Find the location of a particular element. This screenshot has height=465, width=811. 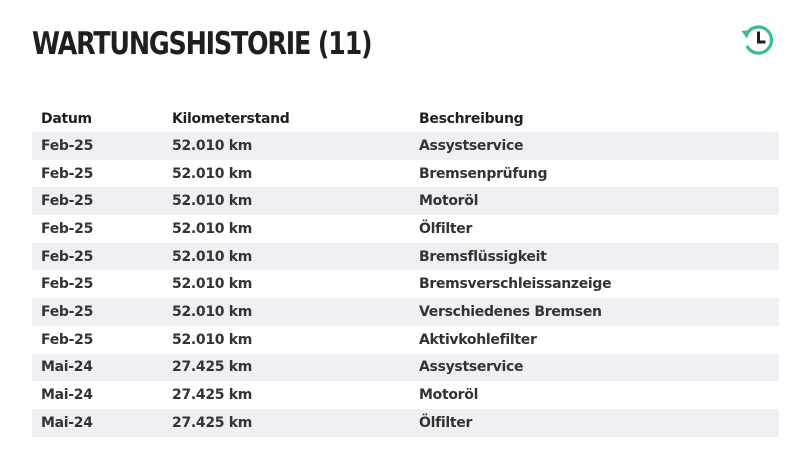

column-header-description: Beschreibung is located at coordinates (471, 118).